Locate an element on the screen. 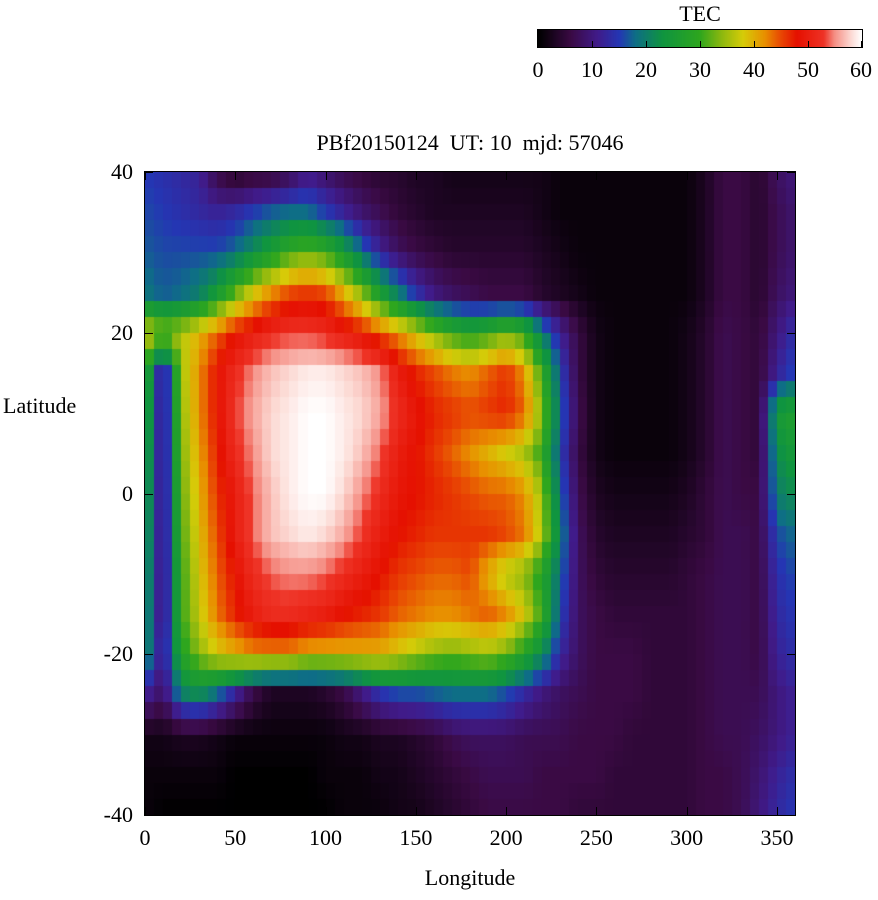  y-tick-label: -40 is located at coordinates (118, 814).